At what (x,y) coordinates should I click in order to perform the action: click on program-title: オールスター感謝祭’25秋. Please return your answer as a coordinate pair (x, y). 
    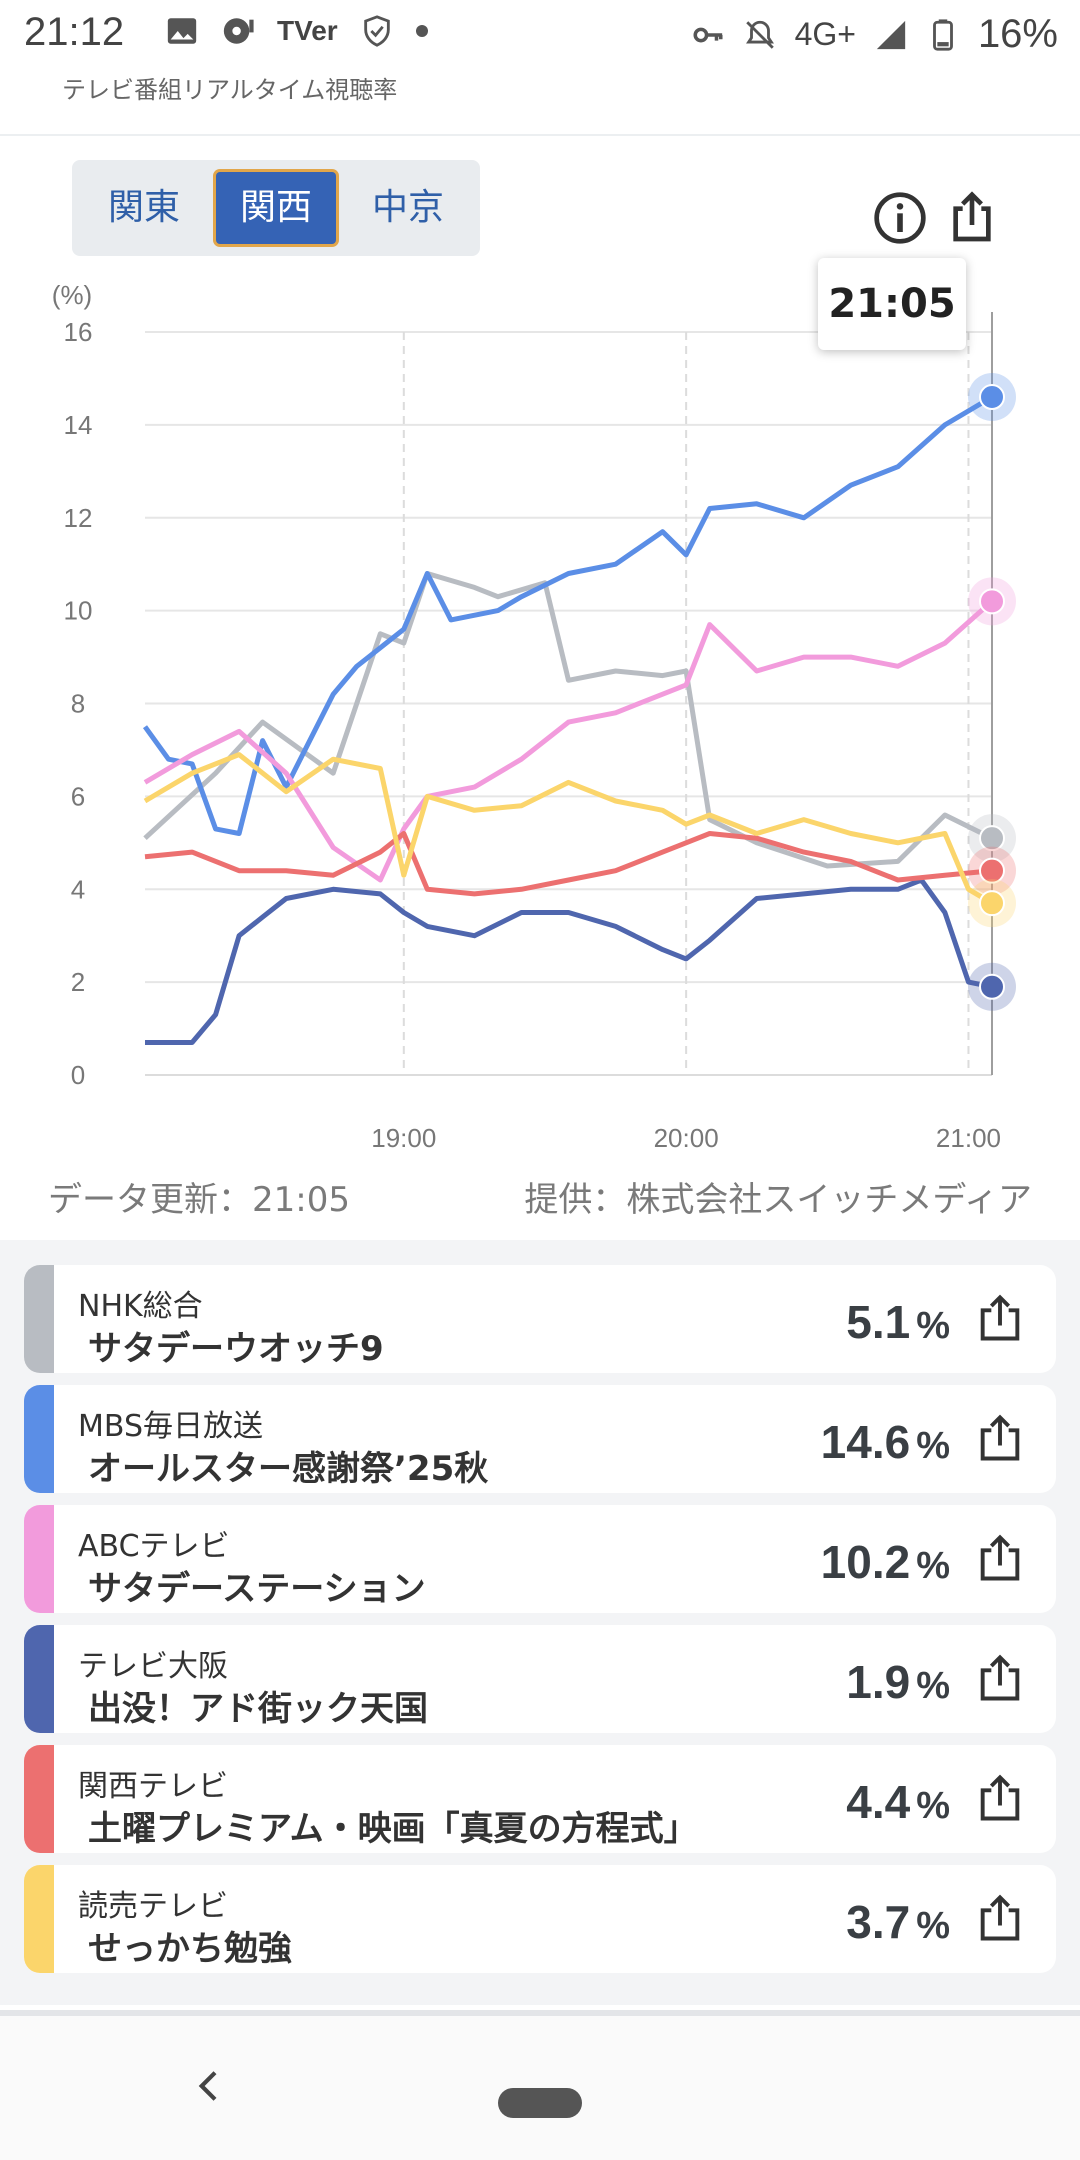
    Looking at the image, I should click on (288, 1469).